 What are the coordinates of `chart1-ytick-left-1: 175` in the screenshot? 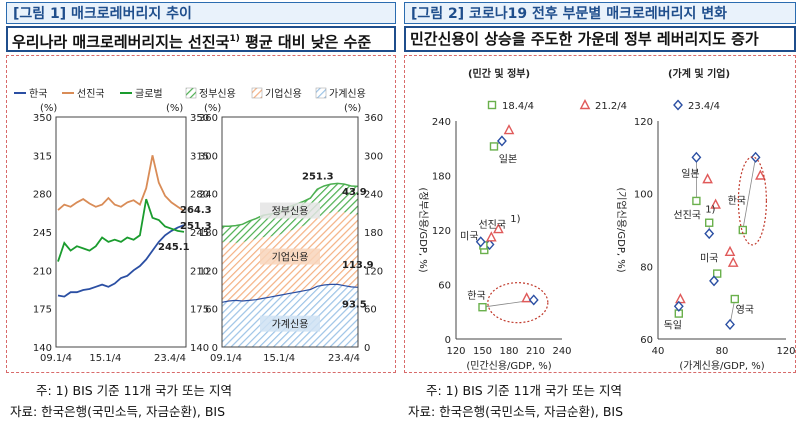 It's located at (42, 310).